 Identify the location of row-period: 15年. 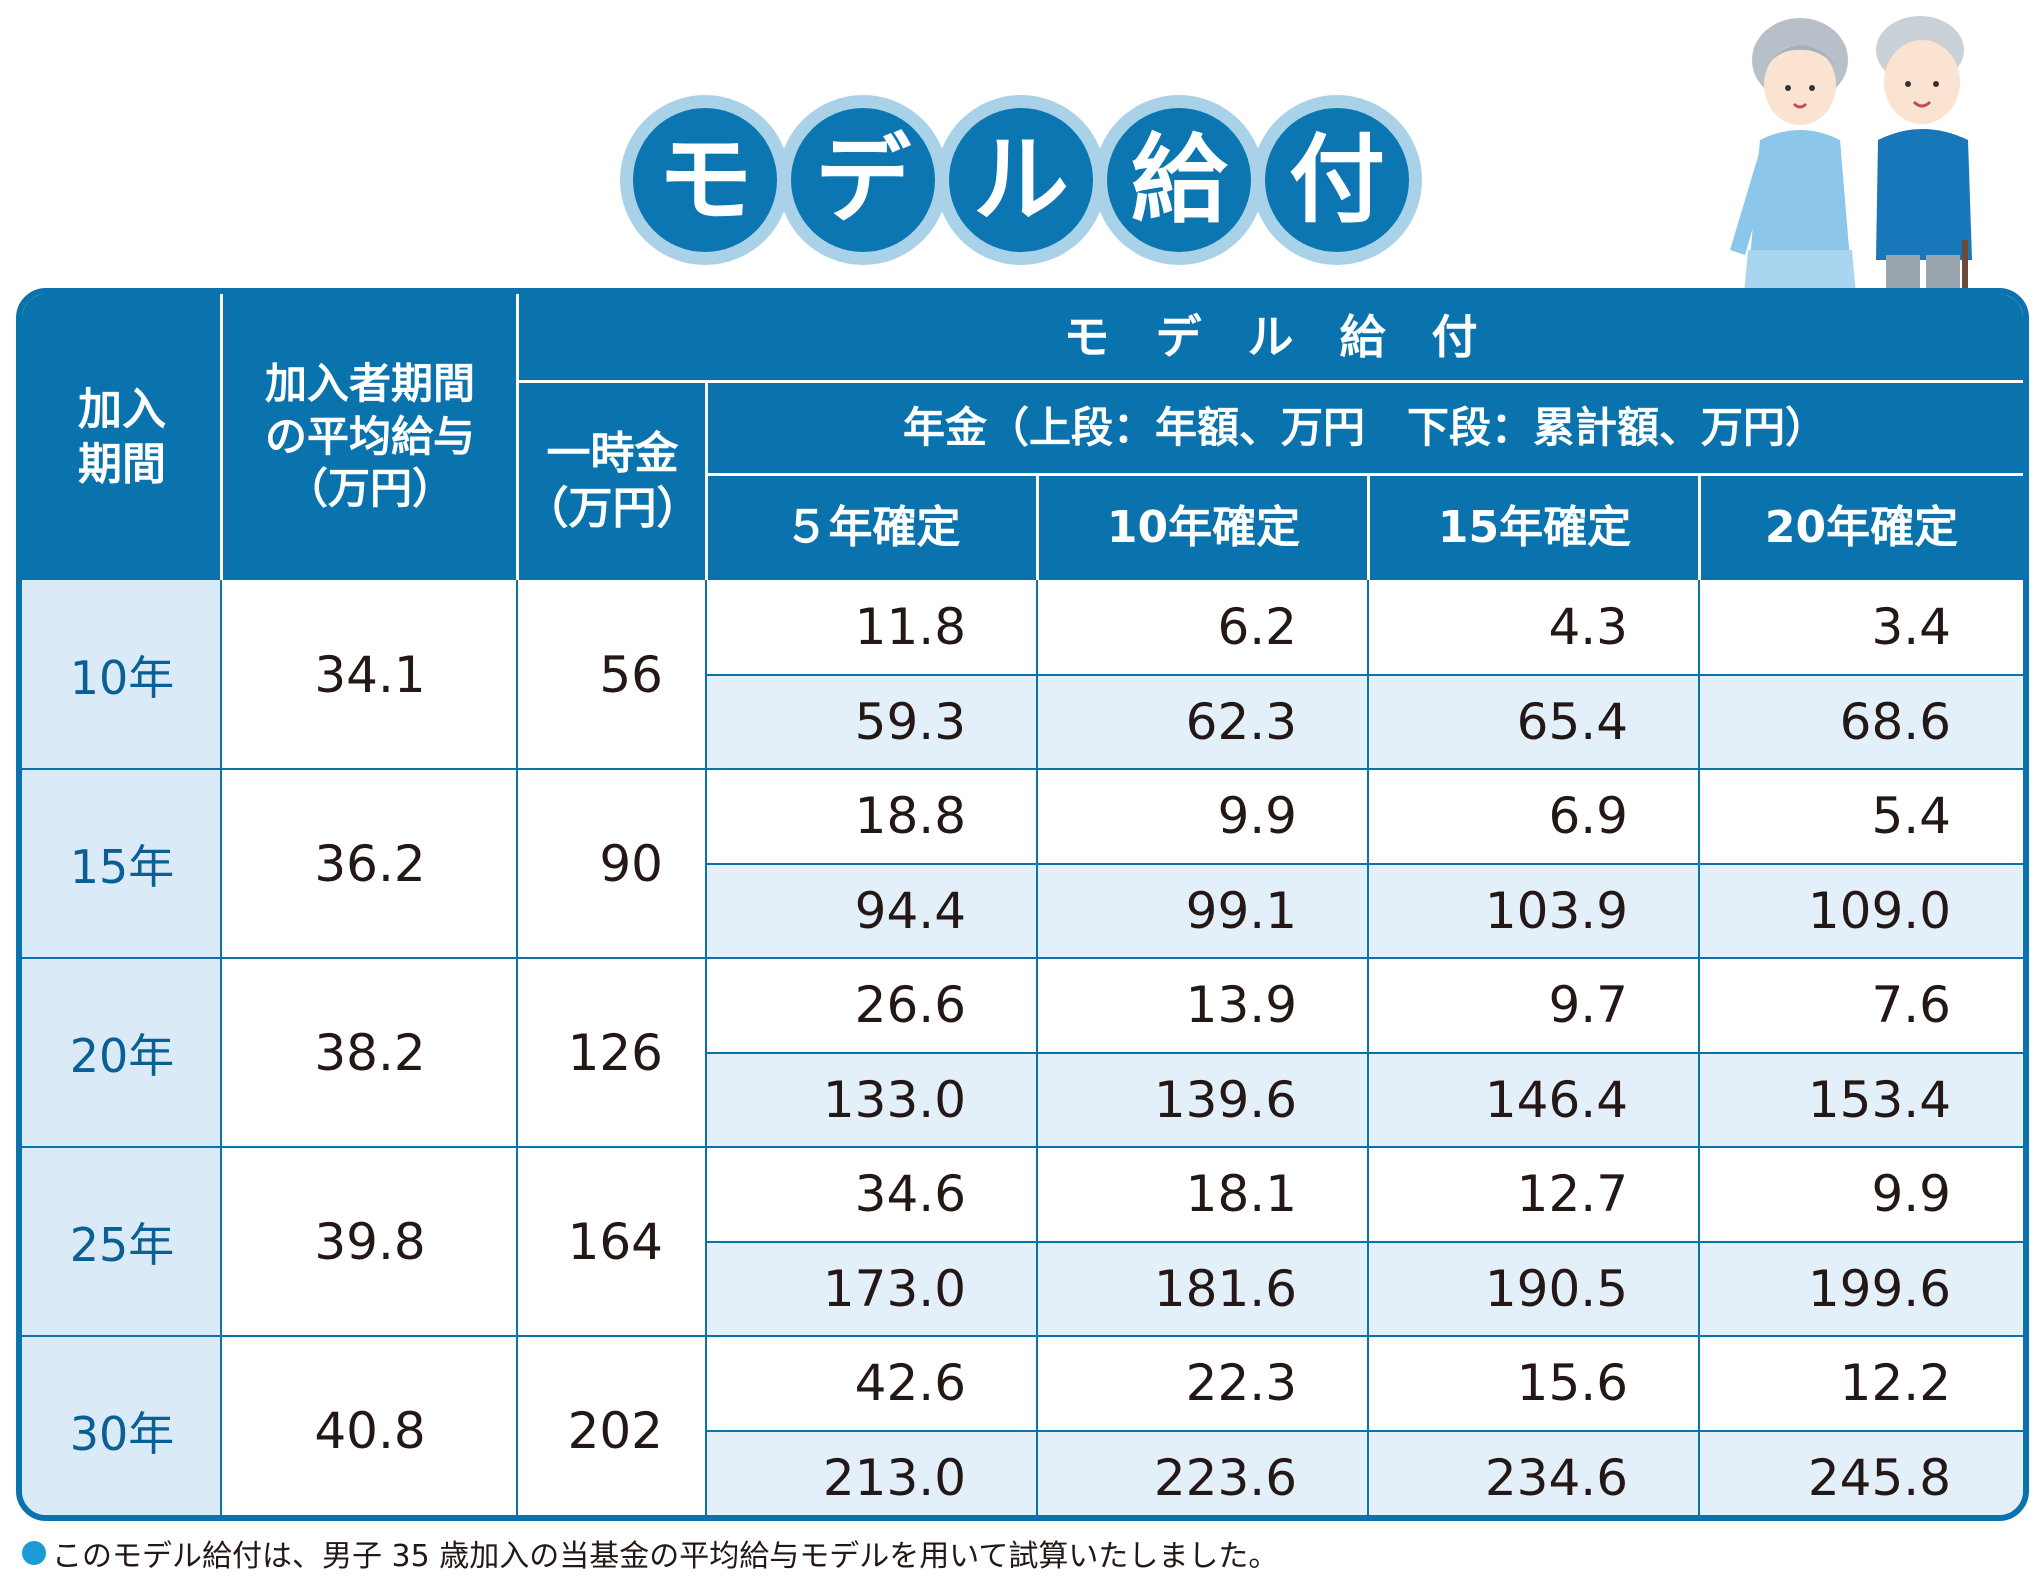
(122, 863).